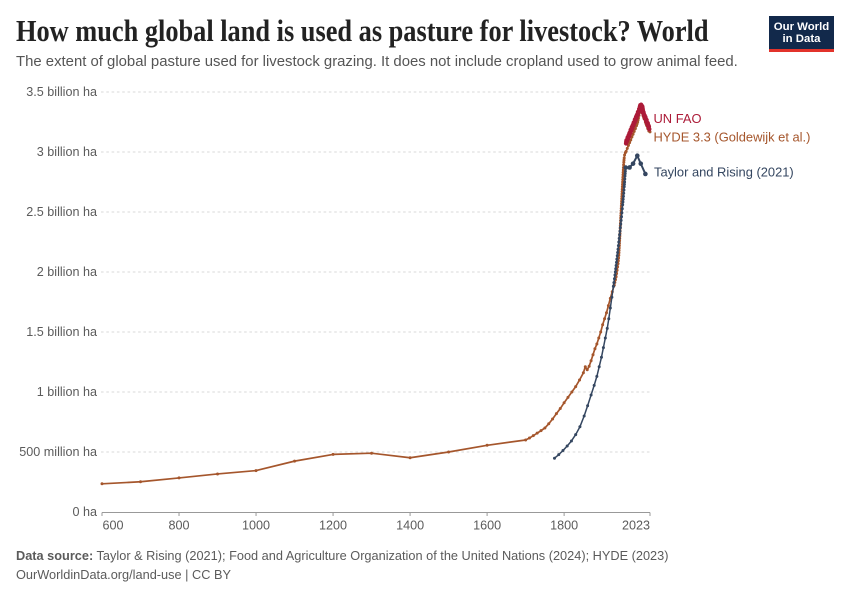 The image size is (850, 600). I want to click on svg-text: Taylor and Rising (2021), so click(724, 172).